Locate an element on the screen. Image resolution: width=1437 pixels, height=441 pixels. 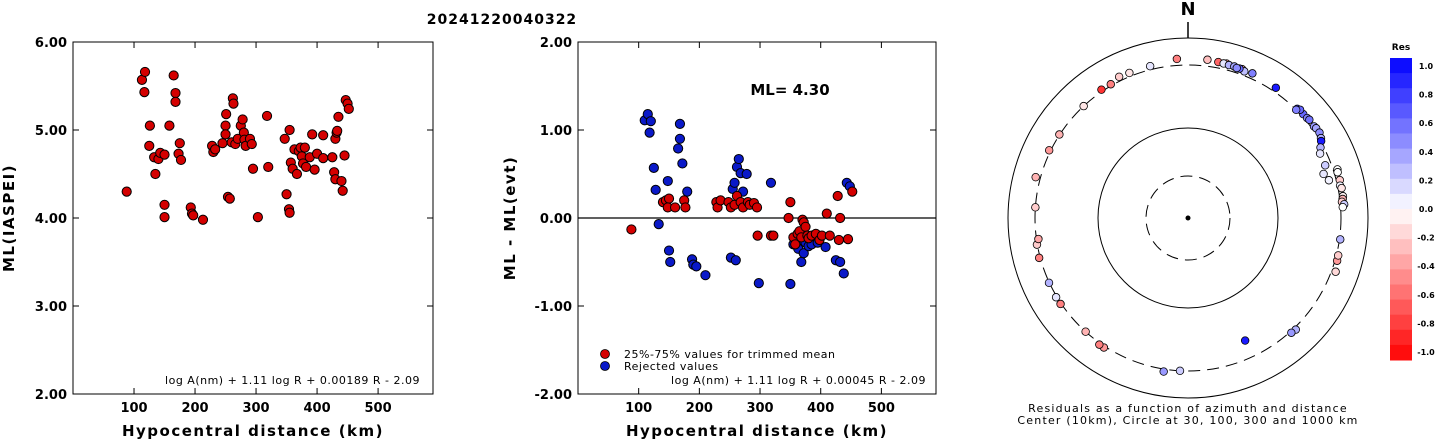
x-tick-label: 100 is located at coordinates (638, 408).